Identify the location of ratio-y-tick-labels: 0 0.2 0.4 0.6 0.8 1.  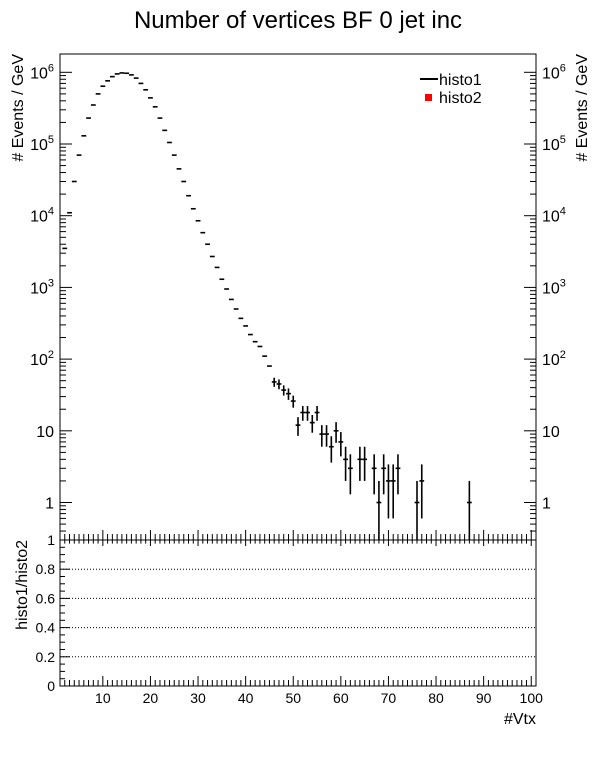
(46, 613).